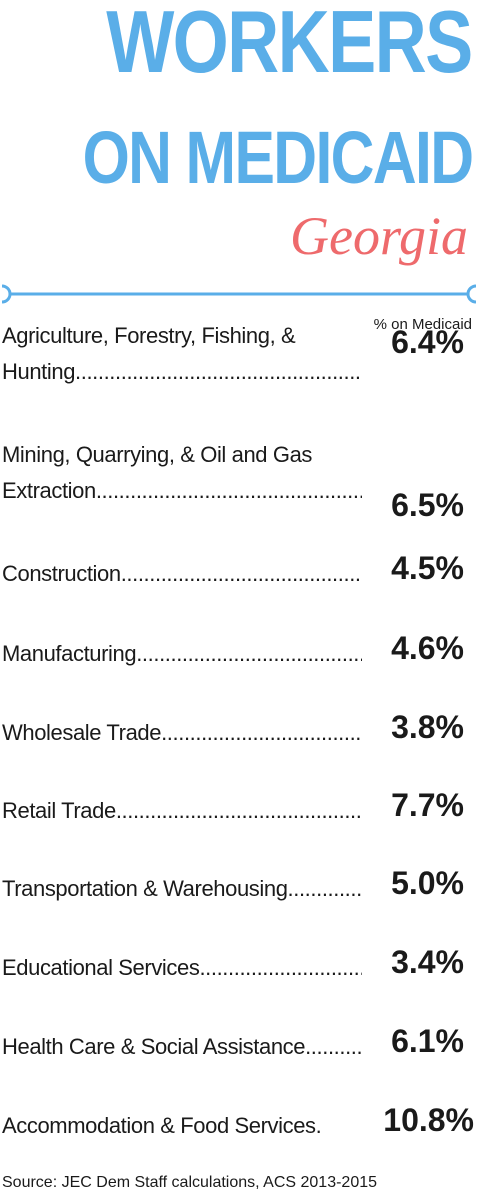 This screenshot has height=1200, width=478. I want to click on industry-label-leader: Health Care & Social Assistance, so click(182, 1047).